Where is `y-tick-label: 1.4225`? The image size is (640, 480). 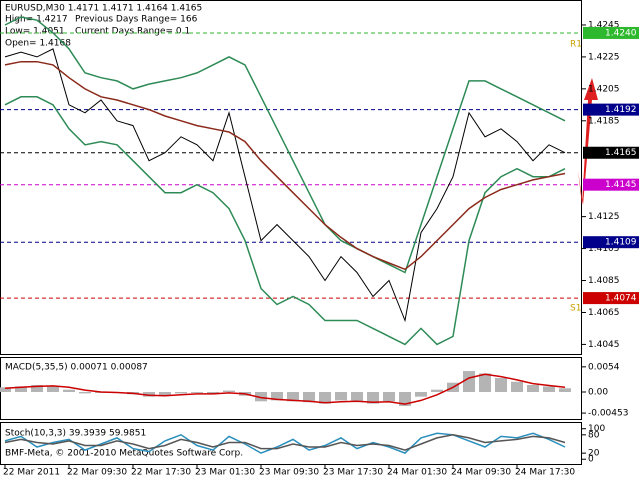
y-tick-label: 1.4225 is located at coordinates (604, 57).